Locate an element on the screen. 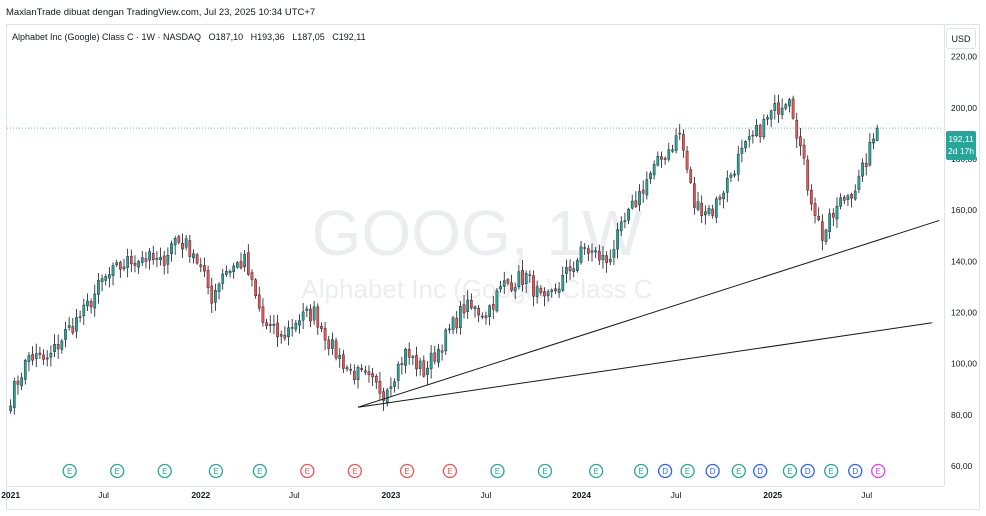  price-axis-label: 60,00 is located at coordinates (962, 466).